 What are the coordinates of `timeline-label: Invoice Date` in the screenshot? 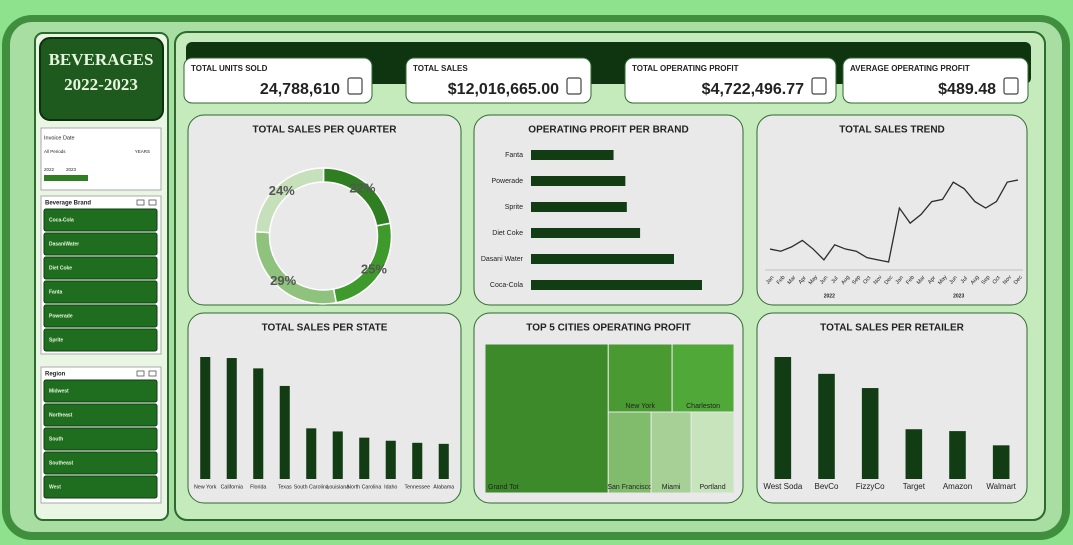 It's located at (59, 138).